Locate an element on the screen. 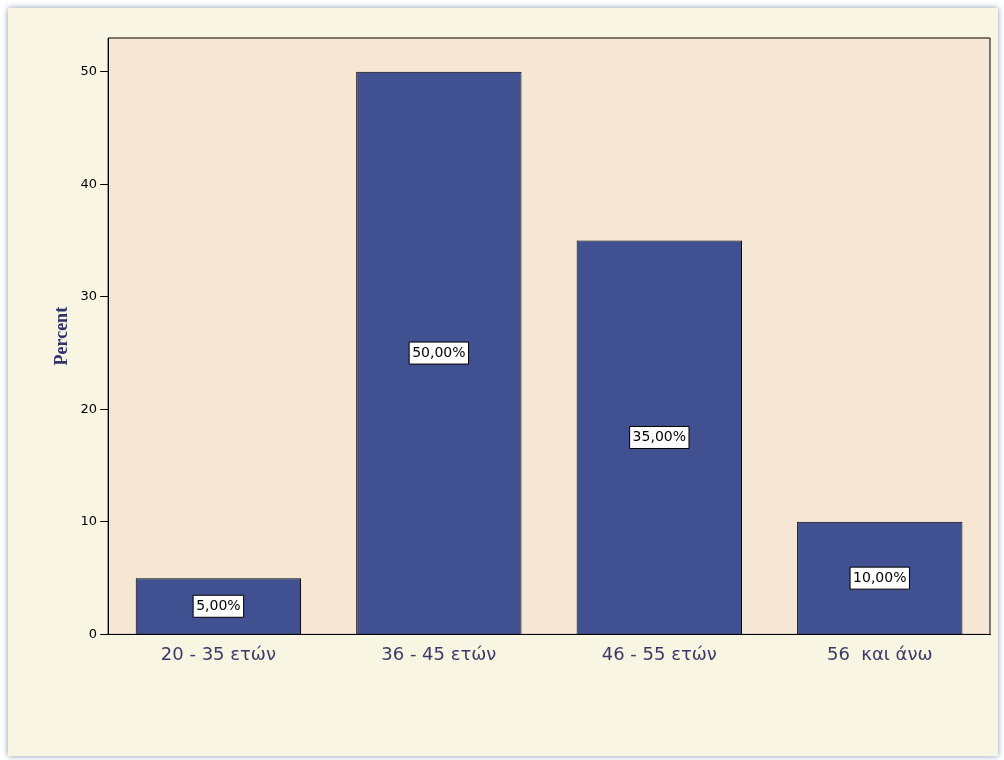  y-tick-label: 40 is located at coordinates (89, 183).